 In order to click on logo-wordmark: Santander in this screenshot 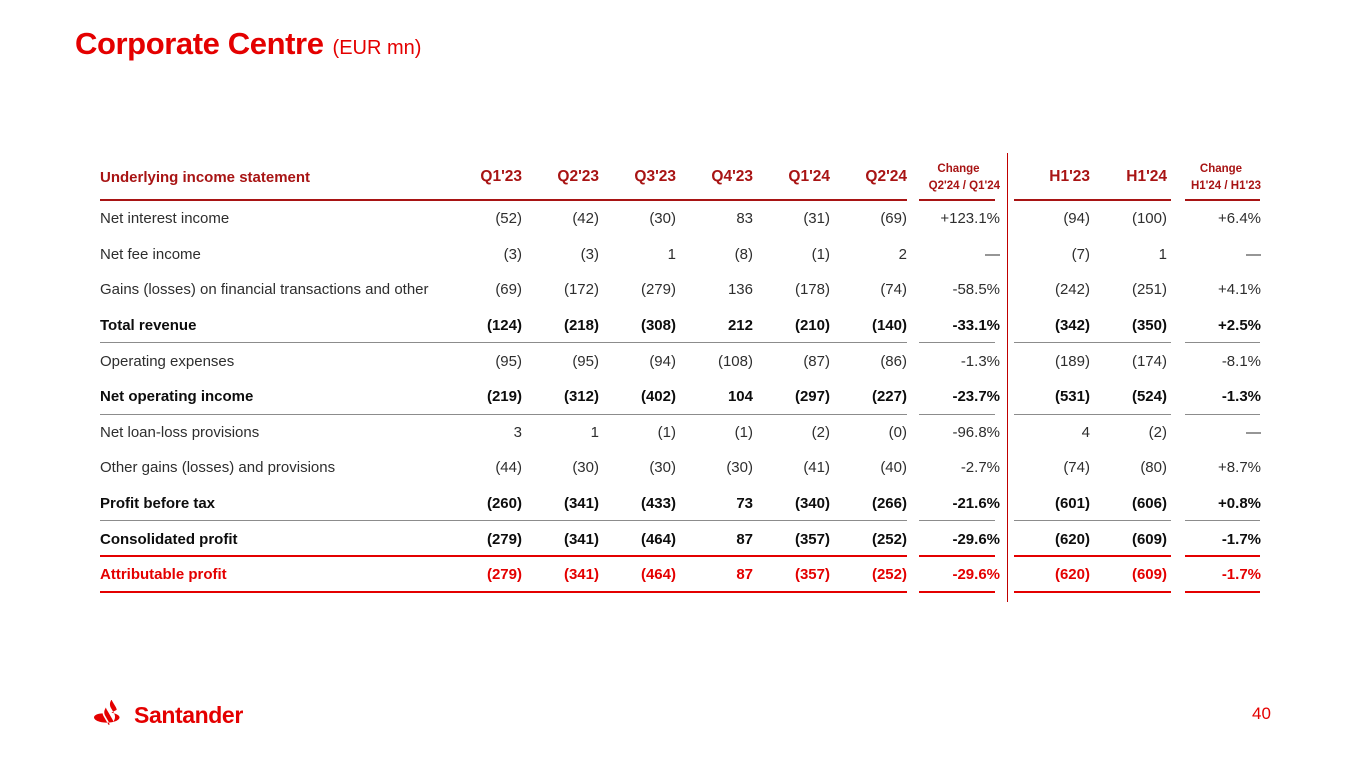, I will do `click(188, 714)`.